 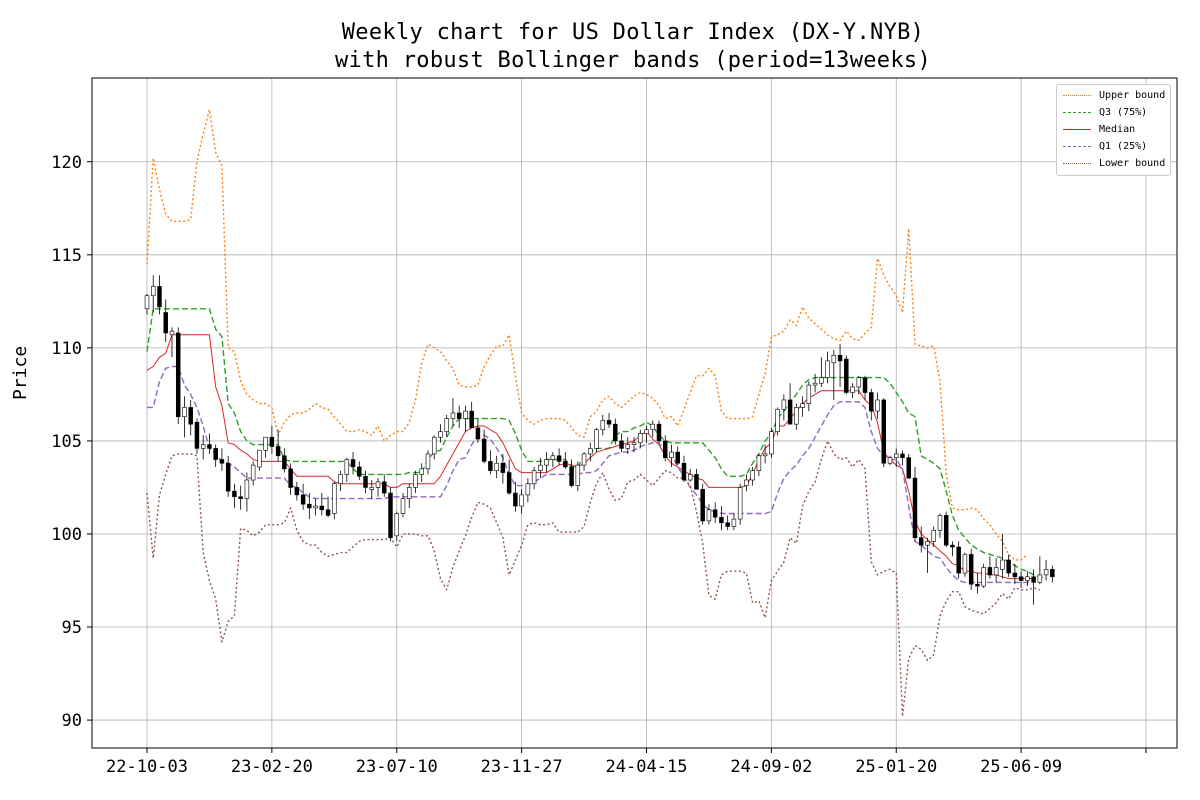 I want to click on x-tick-label: 23-02-20, so click(x=272, y=767).